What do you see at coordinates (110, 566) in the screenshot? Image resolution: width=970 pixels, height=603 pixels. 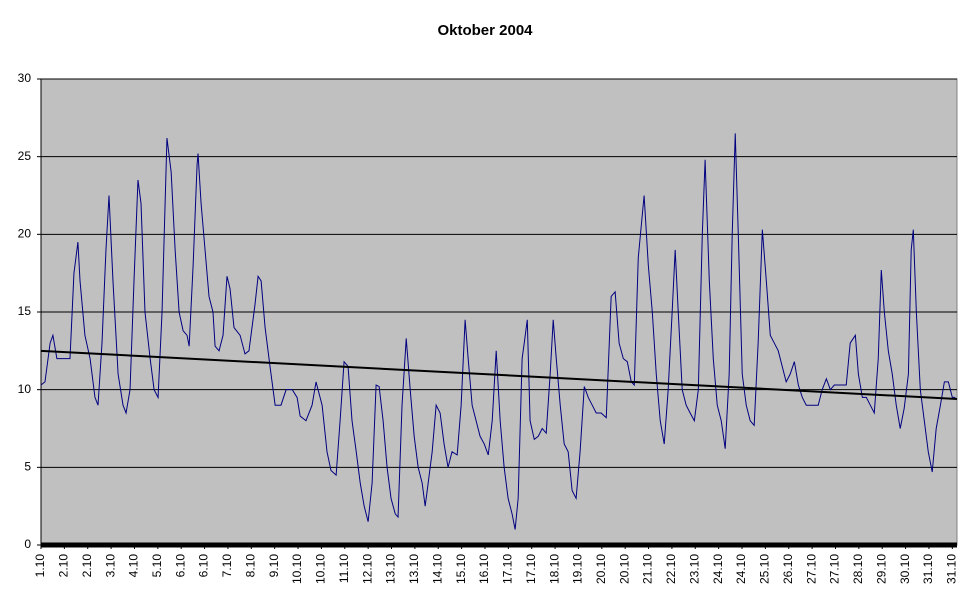 I see `x-tick-label: 3.10` at bounding box center [110, 566].